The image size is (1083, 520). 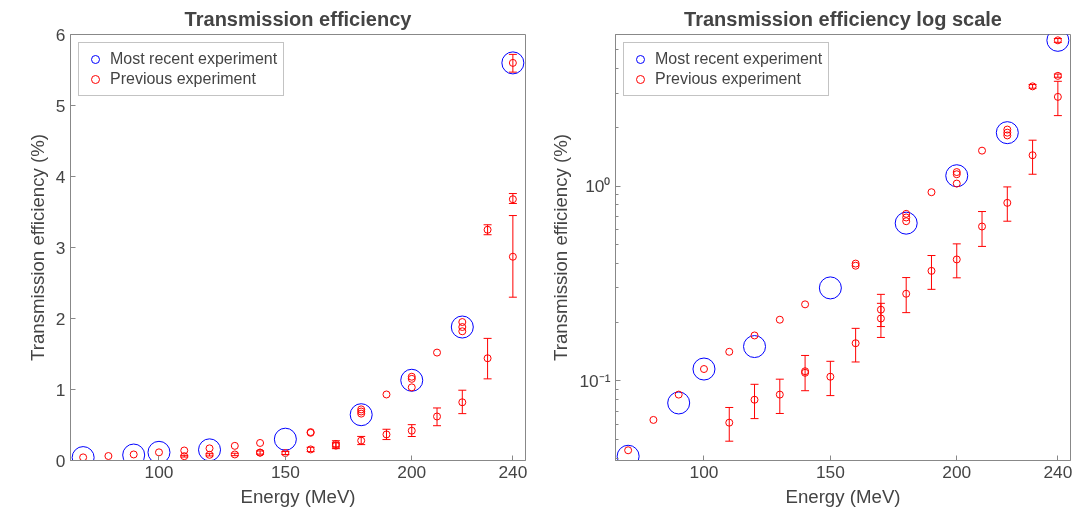 I want to click on y-tick-label: 2, so click(x=60, y=318).